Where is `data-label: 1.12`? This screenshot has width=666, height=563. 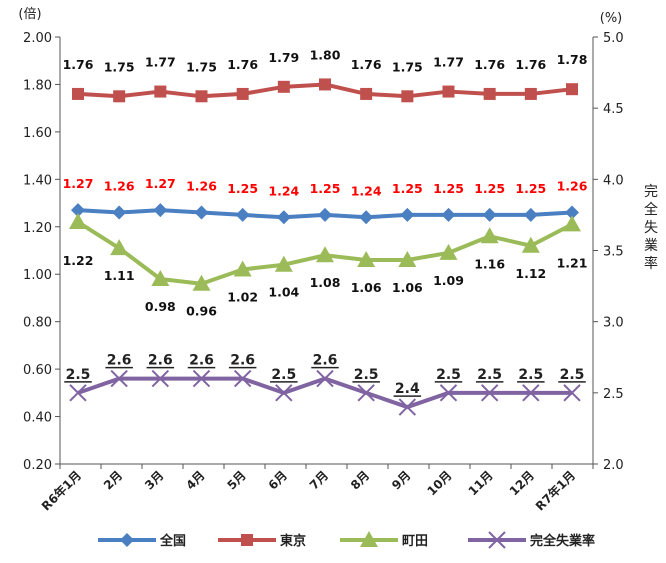
data-label: 1.12 is located at coordinates (530, 273).